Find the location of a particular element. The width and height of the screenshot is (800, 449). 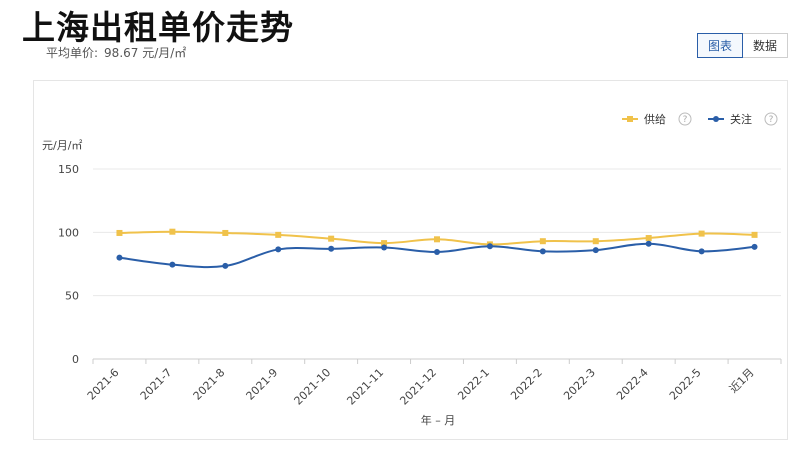

average-price-label: 平均单价: is located at coordinates (72, 53).